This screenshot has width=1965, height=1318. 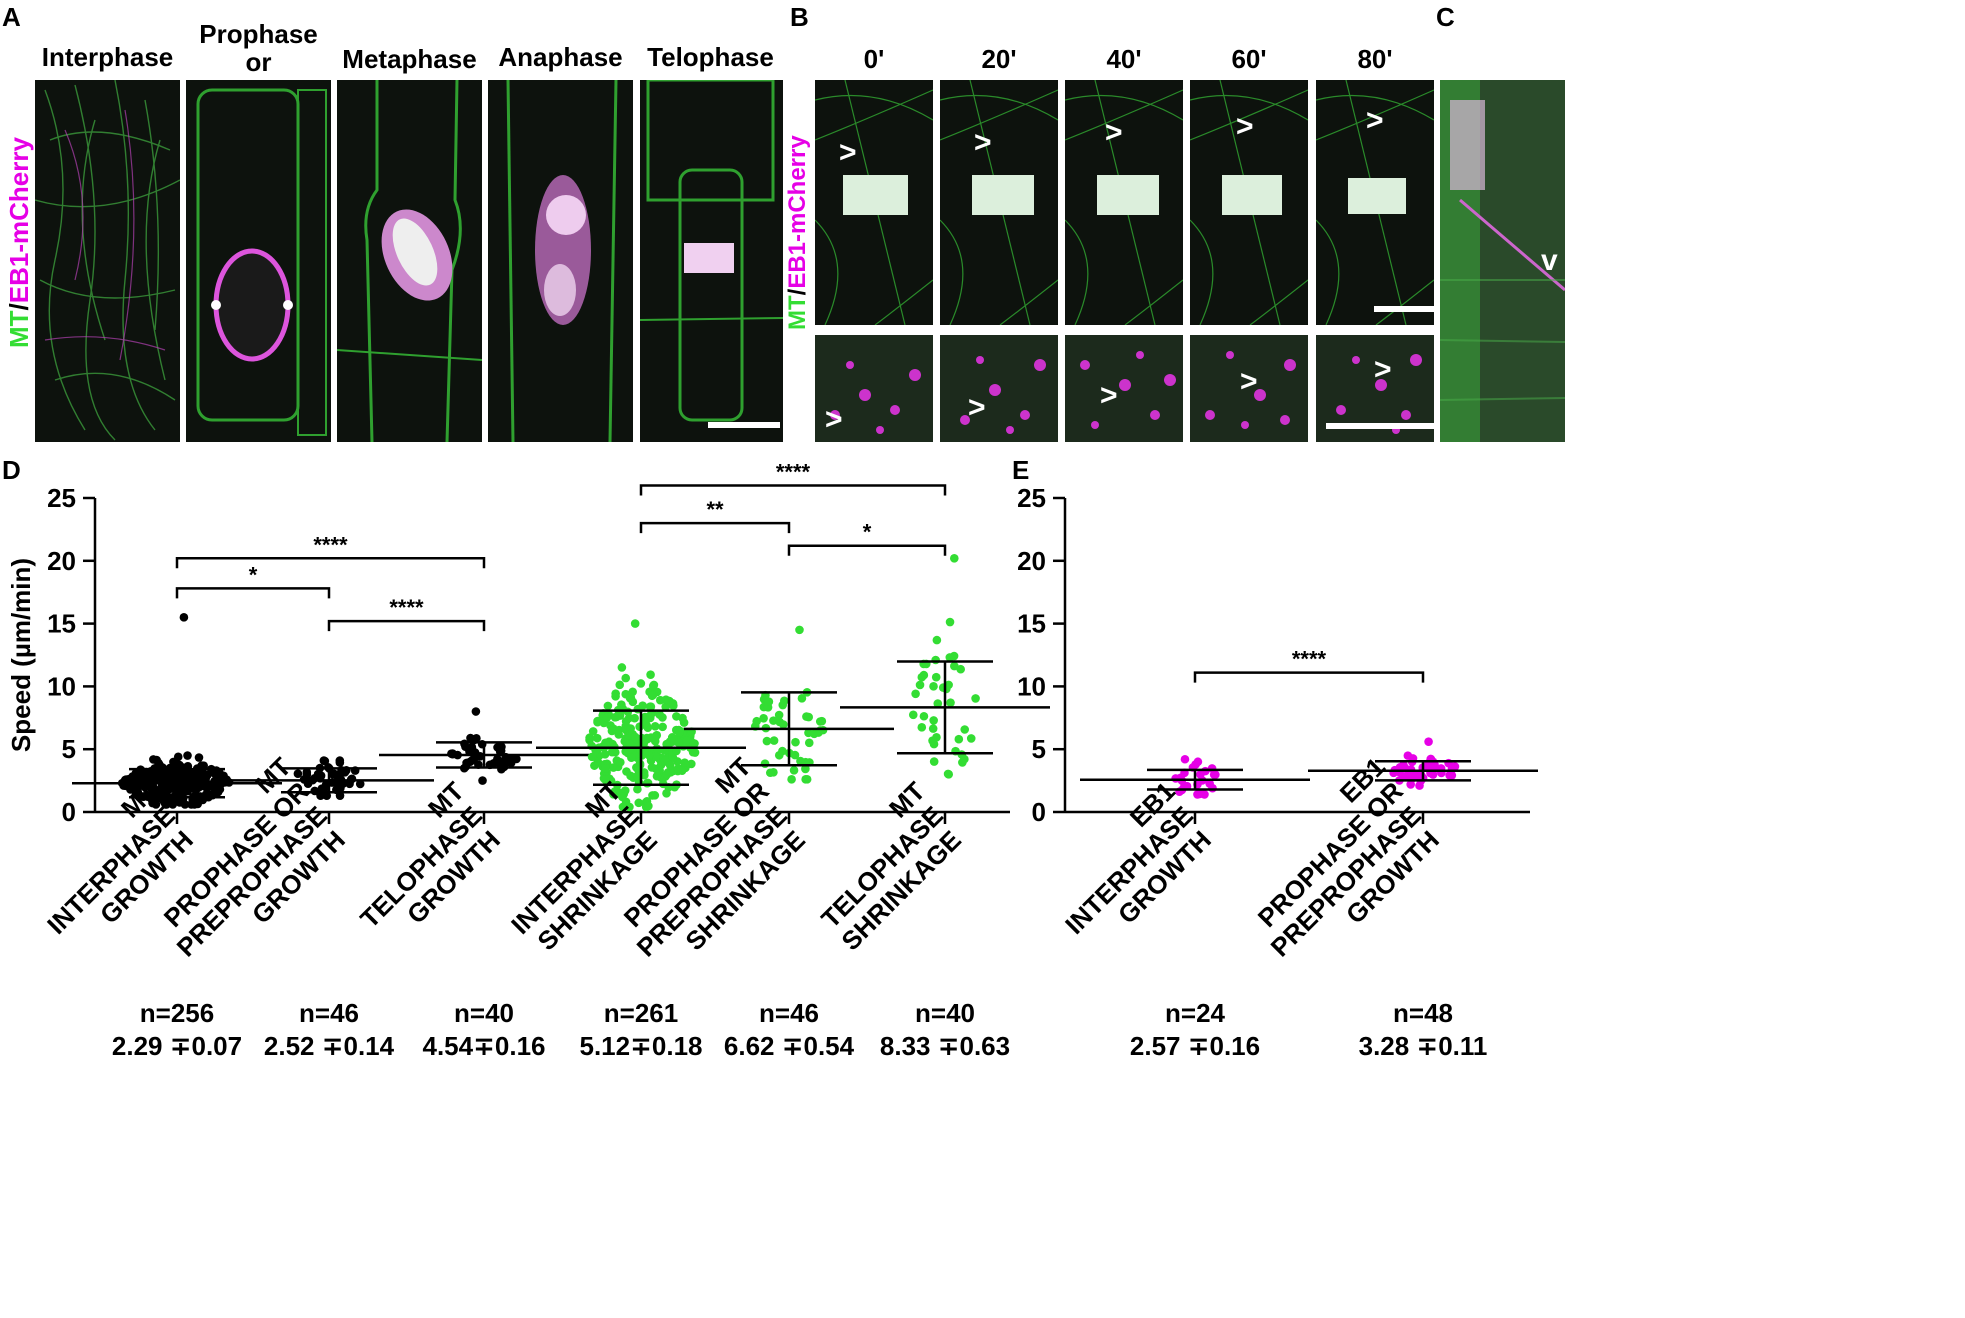 What do you see at coordinates (1330, 854) in the screenshot?
I see `category-label: PROPHASE OR` at bounding box center [1330, 854].